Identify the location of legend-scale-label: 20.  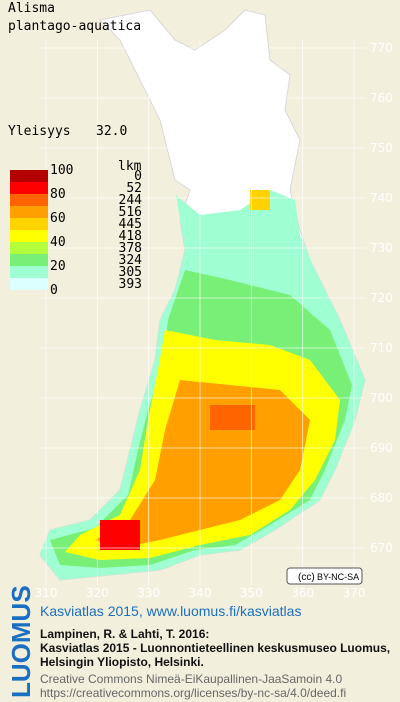
(58, 266).